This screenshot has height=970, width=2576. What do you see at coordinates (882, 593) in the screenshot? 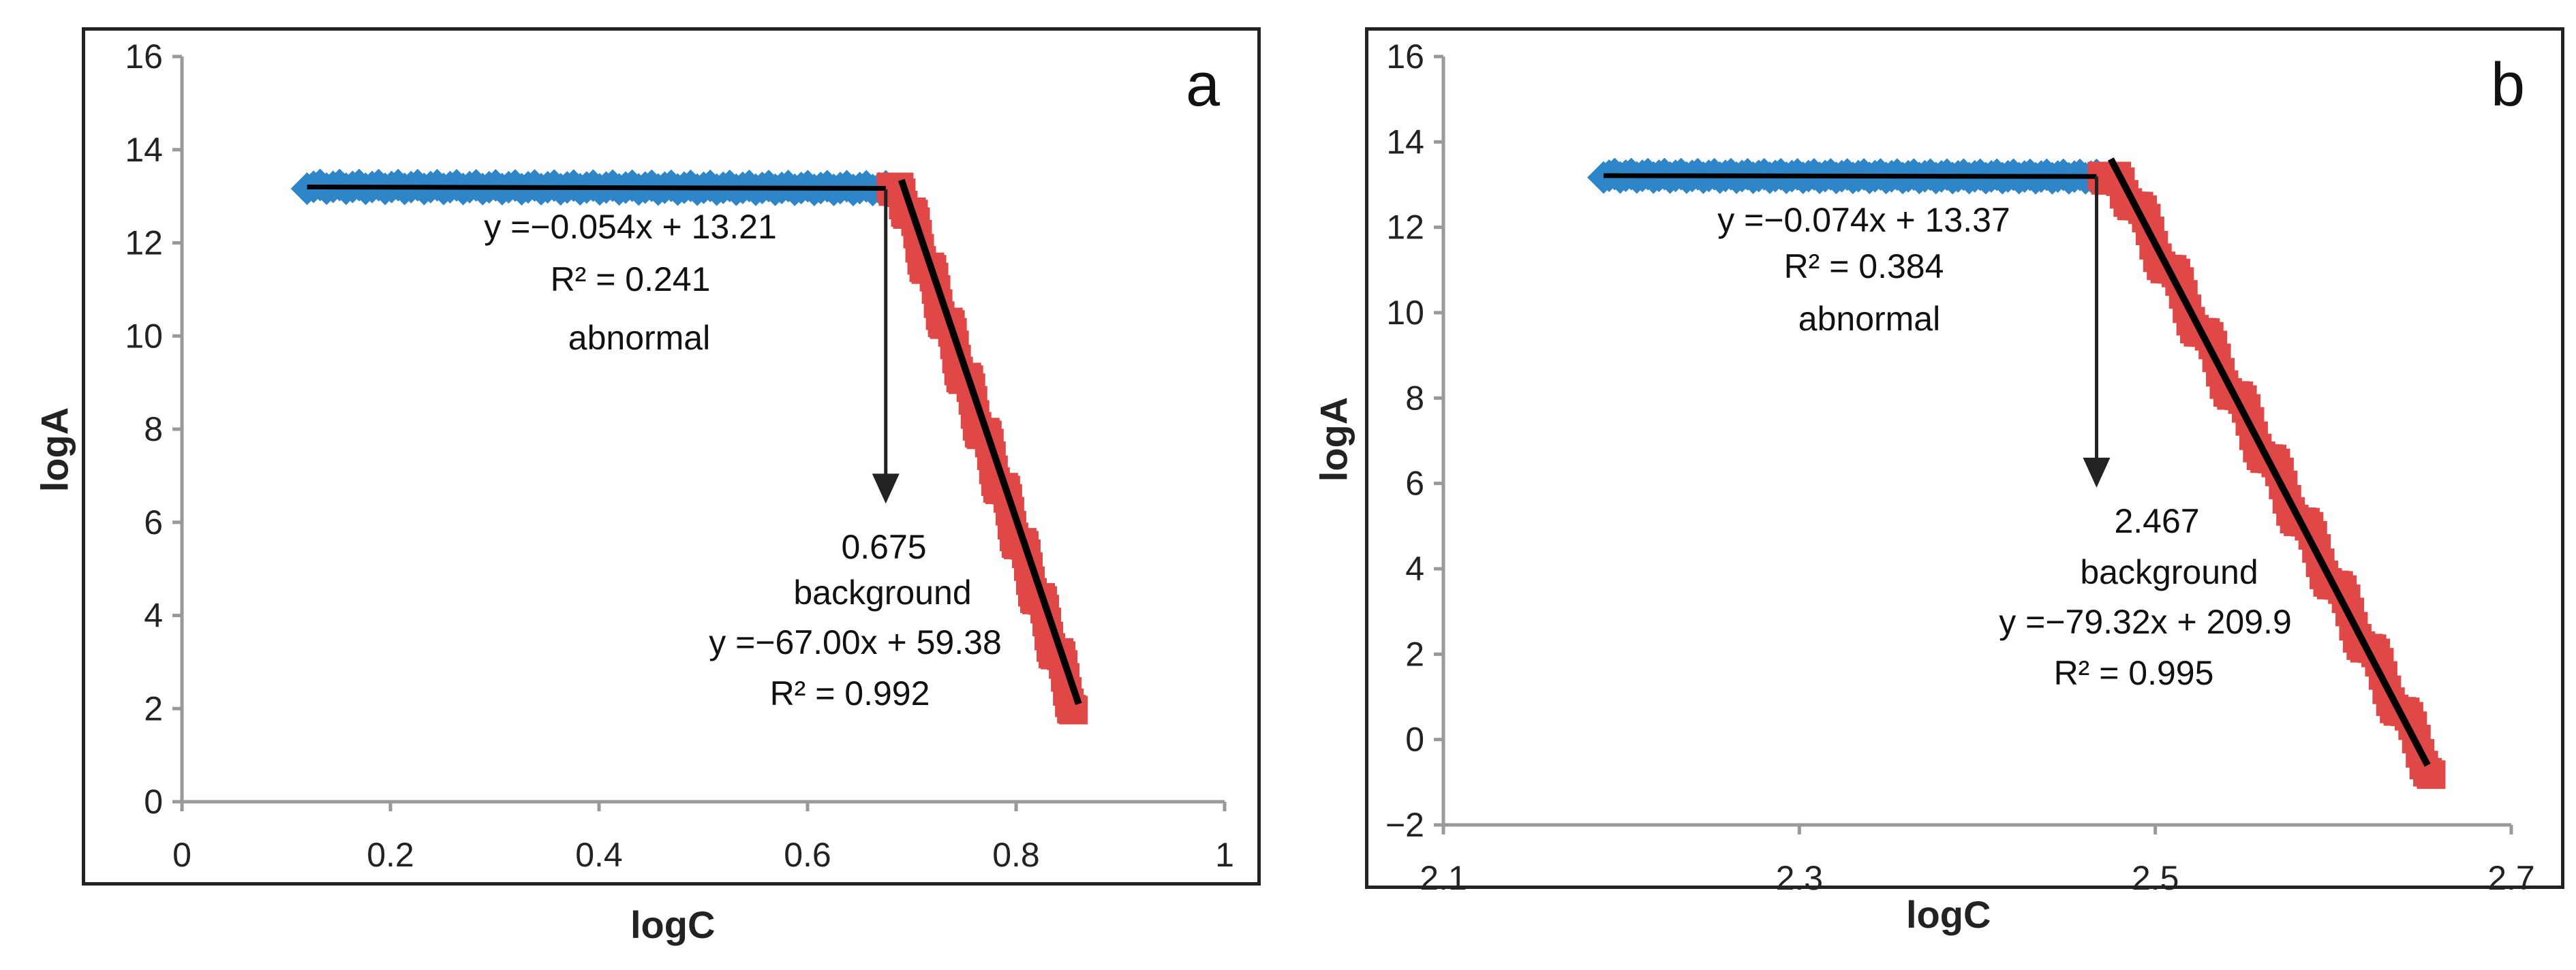
I see `label-background-a: background` at bounding box center [882, 593].